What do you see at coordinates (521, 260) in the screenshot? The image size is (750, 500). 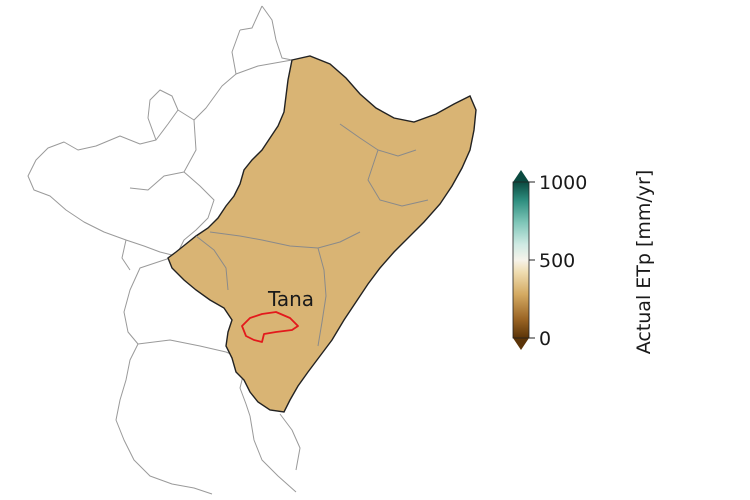 I see `colorbar-gradient` at bounding box center [521, 260].